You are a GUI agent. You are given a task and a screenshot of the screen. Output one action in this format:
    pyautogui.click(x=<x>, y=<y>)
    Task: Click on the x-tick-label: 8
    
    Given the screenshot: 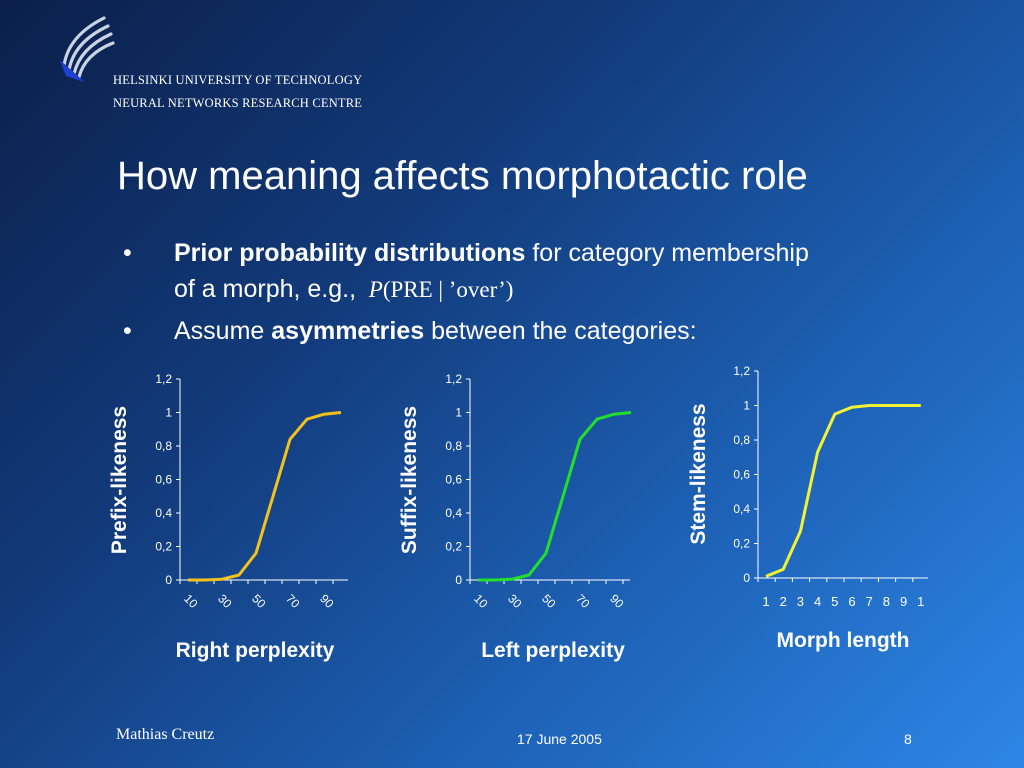 What is the action you would take?
    pyautogui.click(x=886, y=601)
    